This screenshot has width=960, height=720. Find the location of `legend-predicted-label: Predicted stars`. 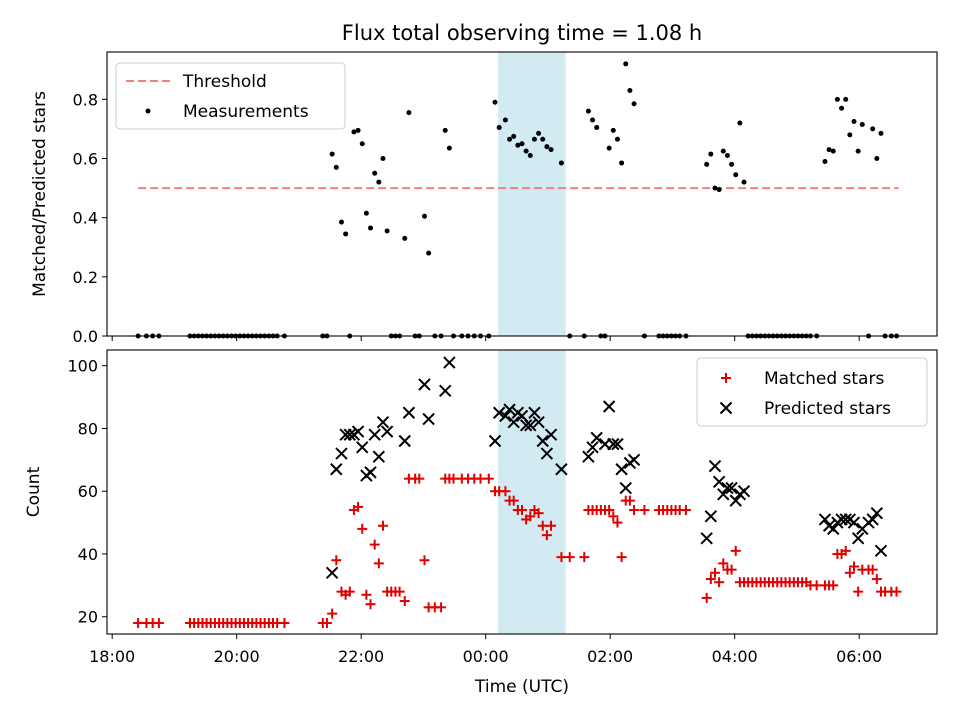

legend-predicted-label: Predicted stars is located at coordinates (827, 409).